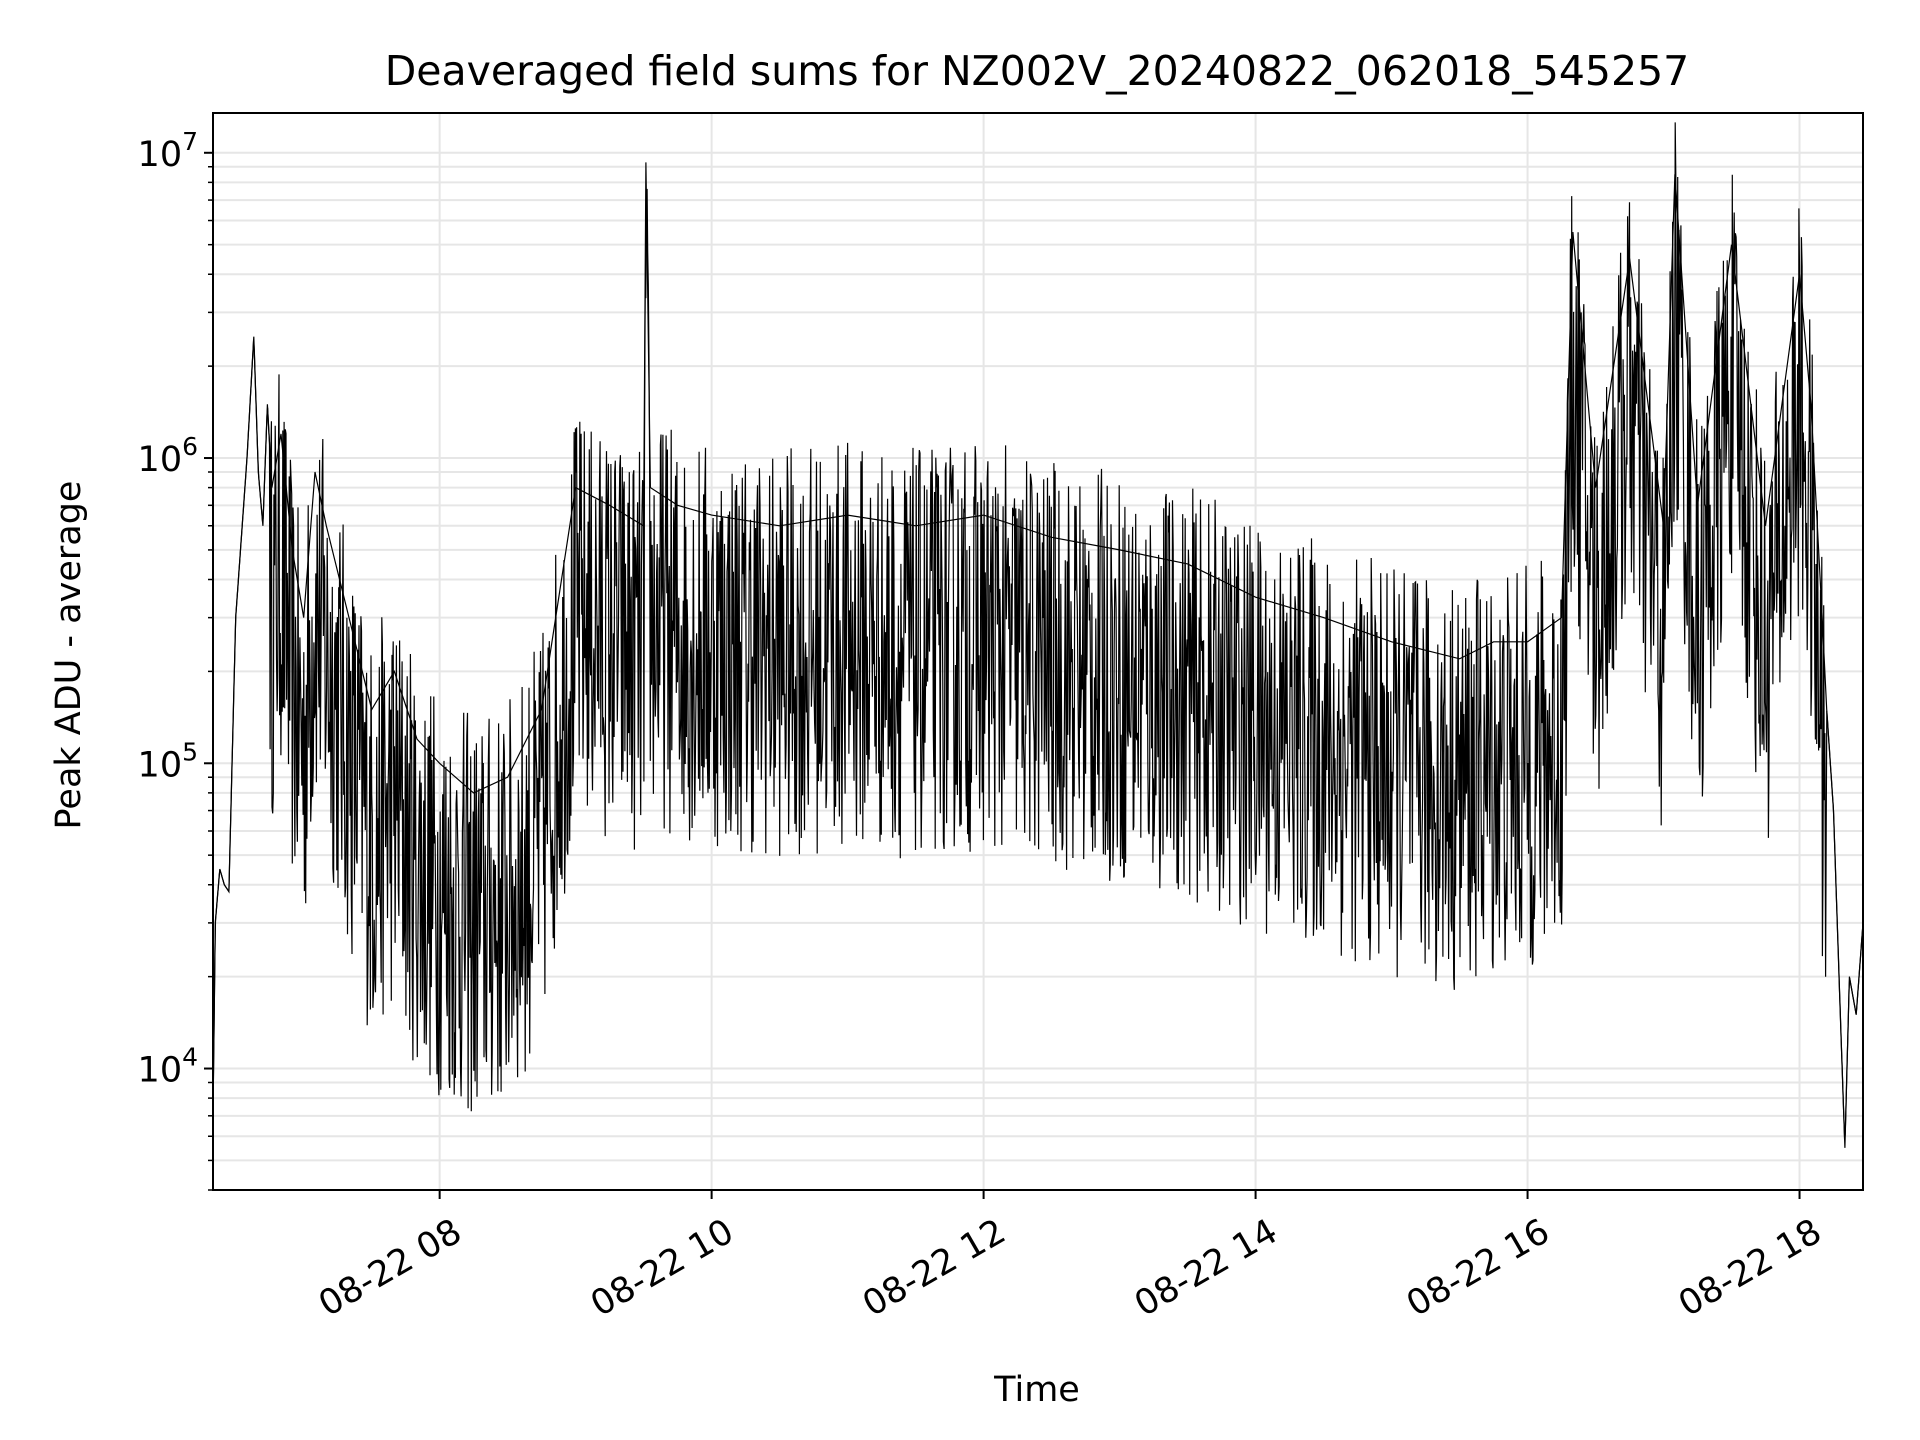  Describe the element at coordinates (69, 655) in the screenshot. I see `y-axis-label: Peak ADU - average` at that location.